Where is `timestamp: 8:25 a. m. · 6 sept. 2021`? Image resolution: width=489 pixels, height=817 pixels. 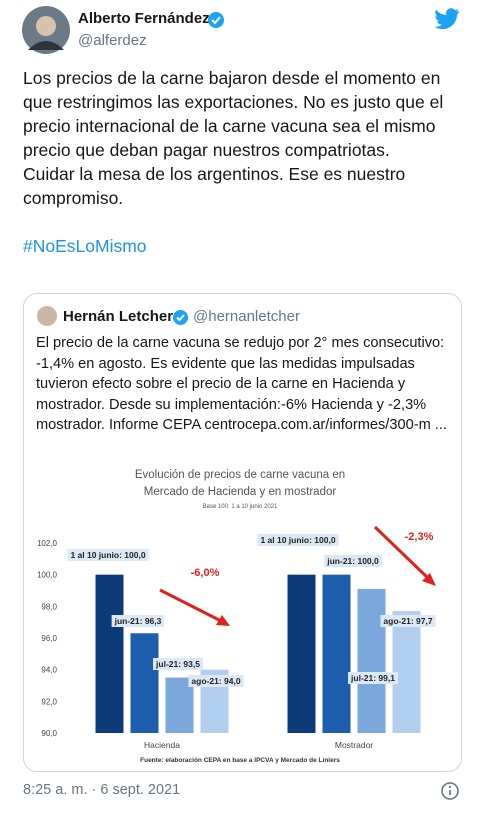
timestamp: 8:25 a. m. · 6 sept. 2021 is located at coordinates (102, 790).